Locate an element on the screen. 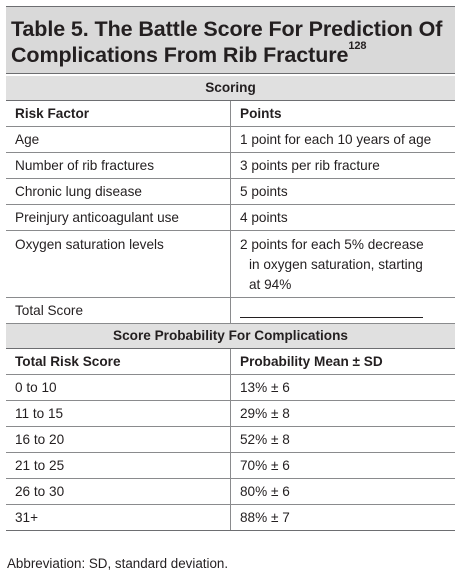 This screenshot has height=576, width=461. risk-score-cell: 16 to 20 is located at coordinates (118, 439).